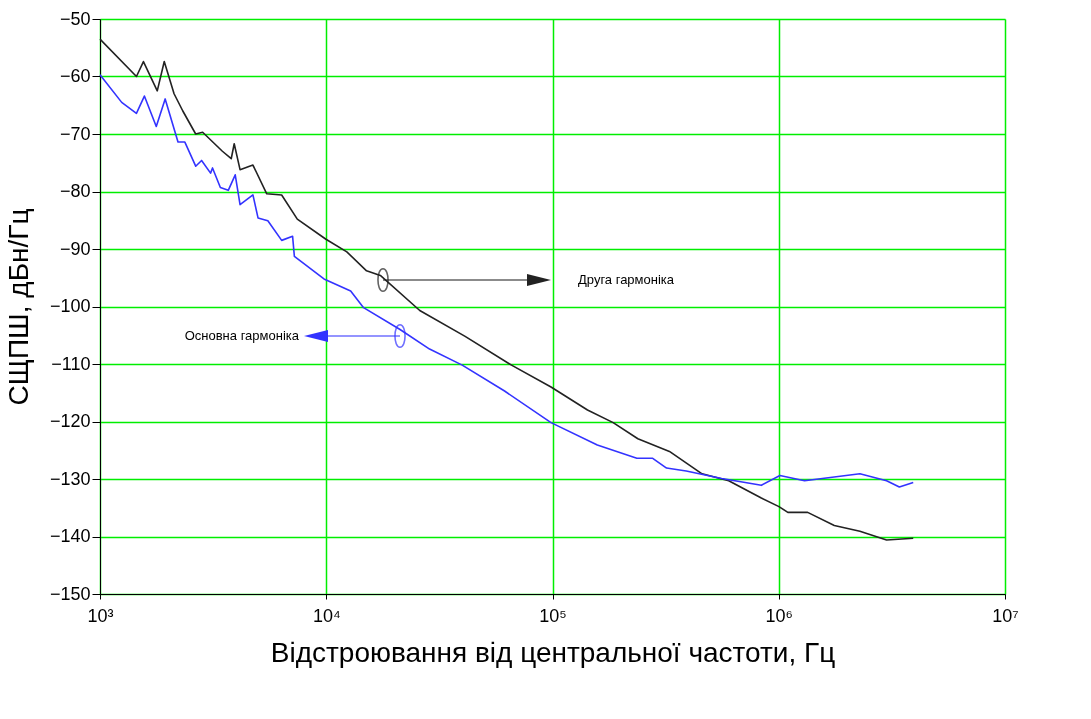  I want to click on y-tick-label: −80, so click(75, 191).